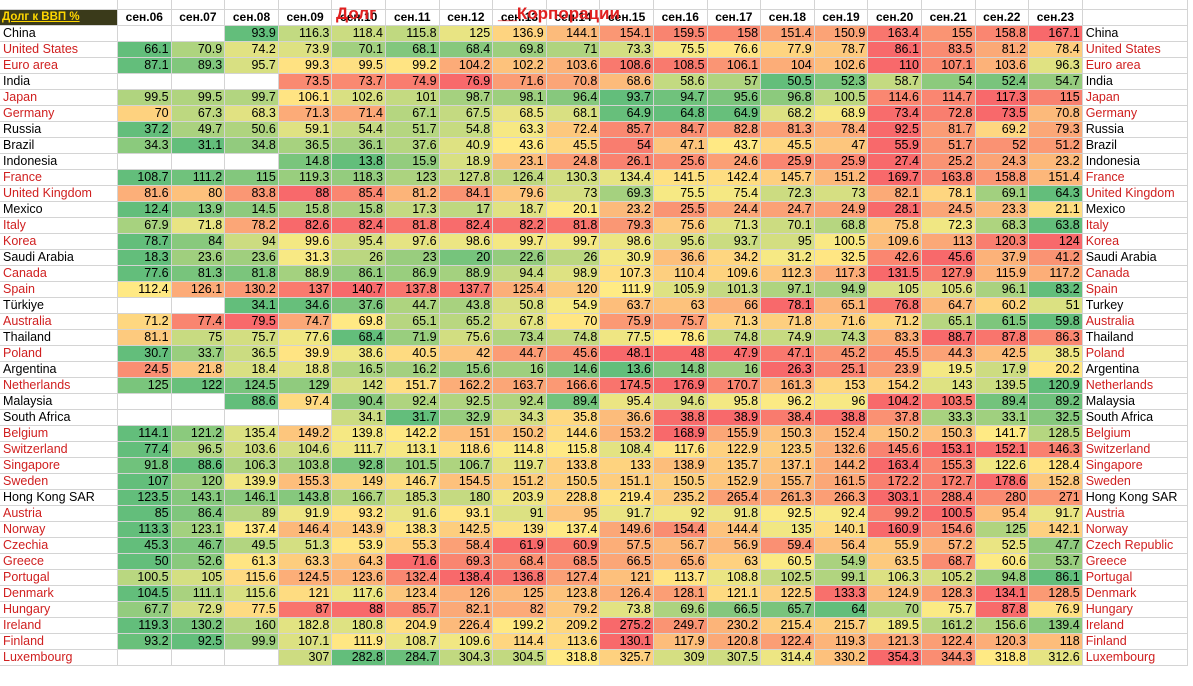 The image size is (1193, 686). I want to click on heatmap-cell: 36.6, so click(680, 258).